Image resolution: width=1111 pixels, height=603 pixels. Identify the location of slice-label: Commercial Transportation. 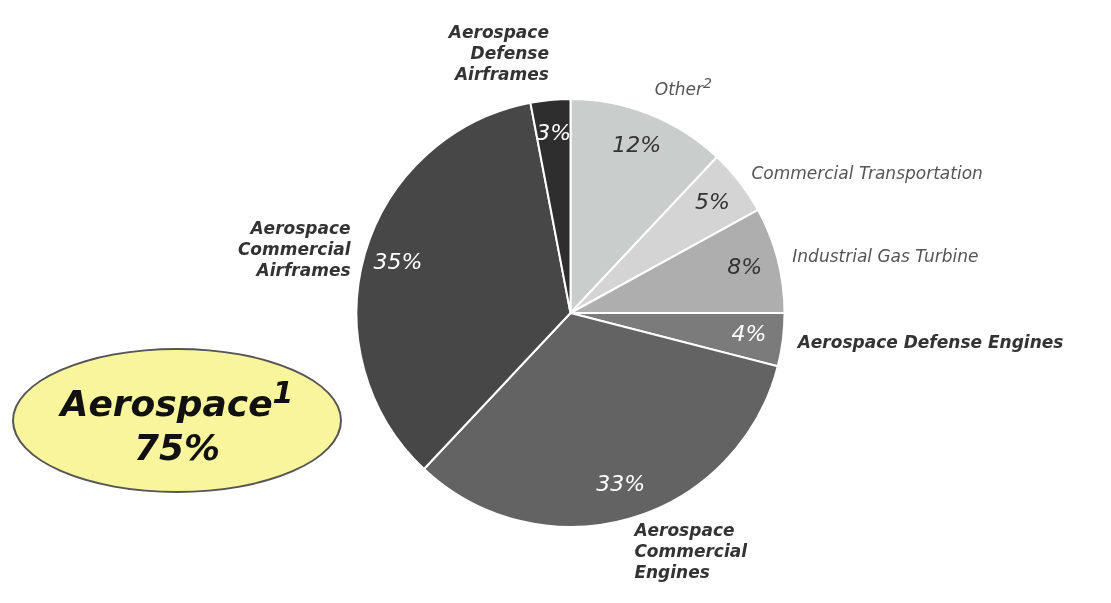
(867, 173).